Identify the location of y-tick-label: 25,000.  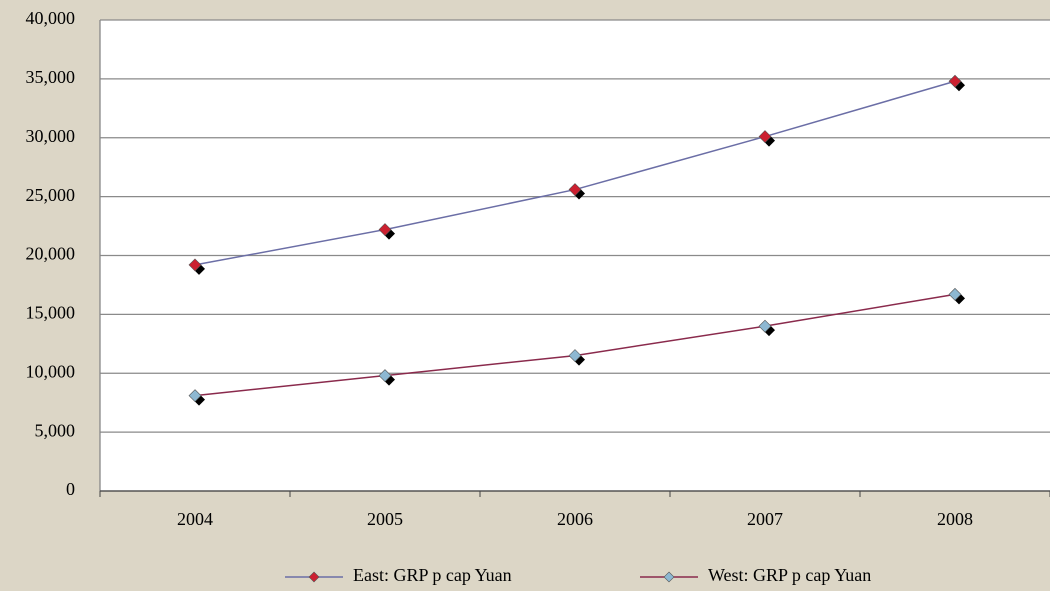
(51, 195).